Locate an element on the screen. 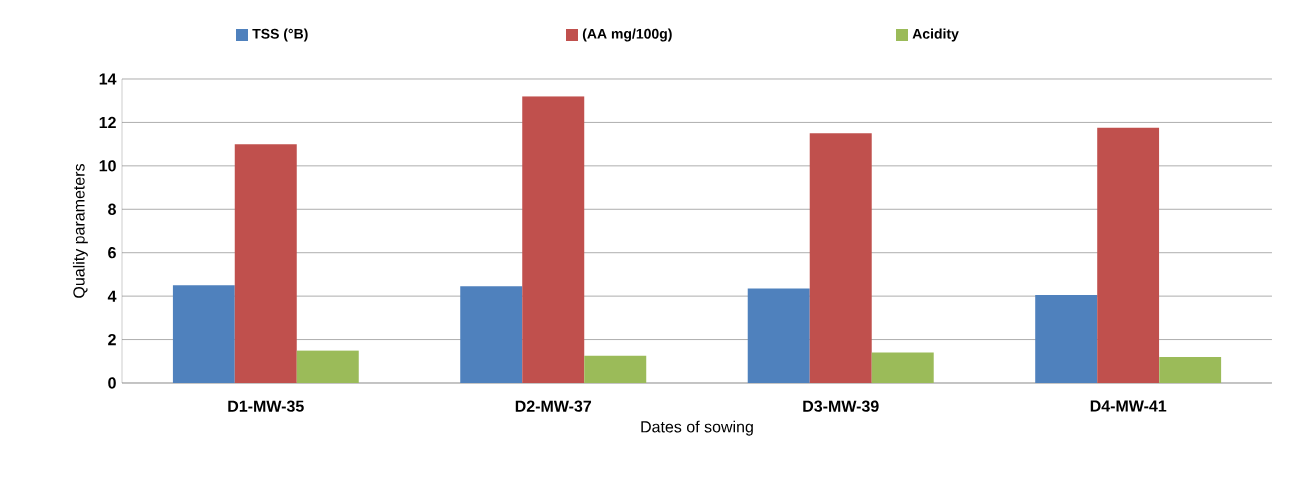 Image resolution: width=1307 pixels, height=479 pixels. x-tick-label: D4-MW-41 is located at coordinates (1128, 406).